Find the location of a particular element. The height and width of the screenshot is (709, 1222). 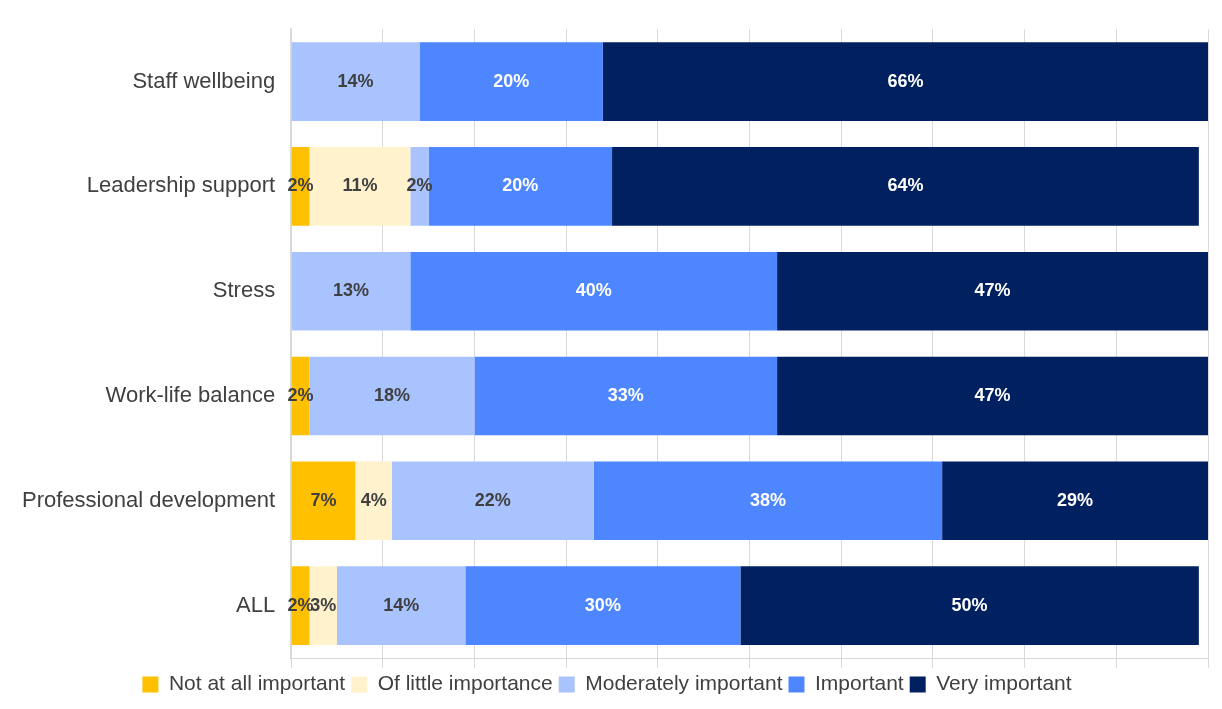

y-tick-label: ALL is located at coordinates (255, 604).